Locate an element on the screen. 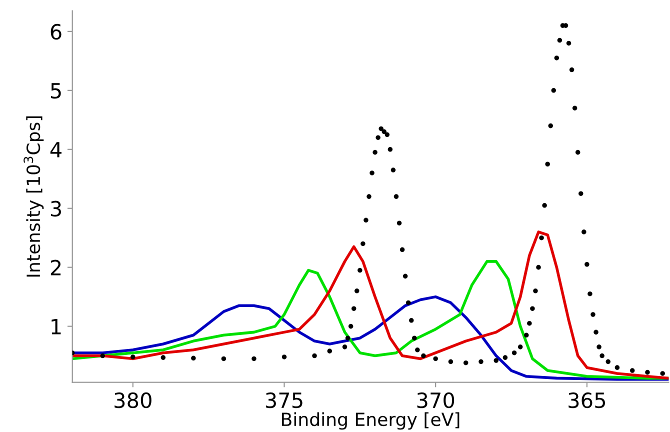 Image resolution: width=670 pixels, height=432 pixels. x-axis-title: Binding Energy [eV] is located at coordinates (371, 421).